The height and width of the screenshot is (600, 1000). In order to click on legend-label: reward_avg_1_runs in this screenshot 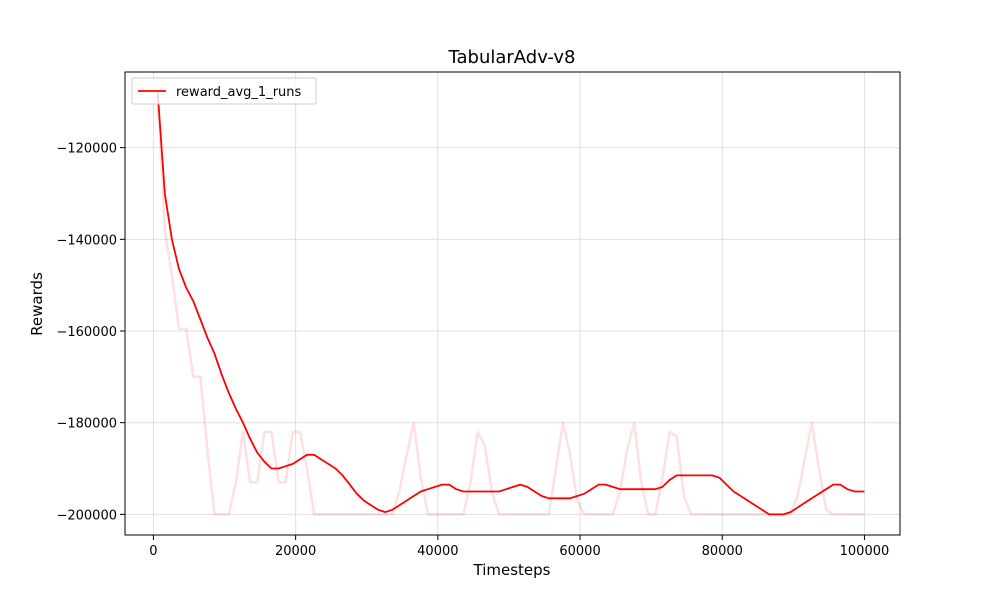, I will do `click(239, 92)`.